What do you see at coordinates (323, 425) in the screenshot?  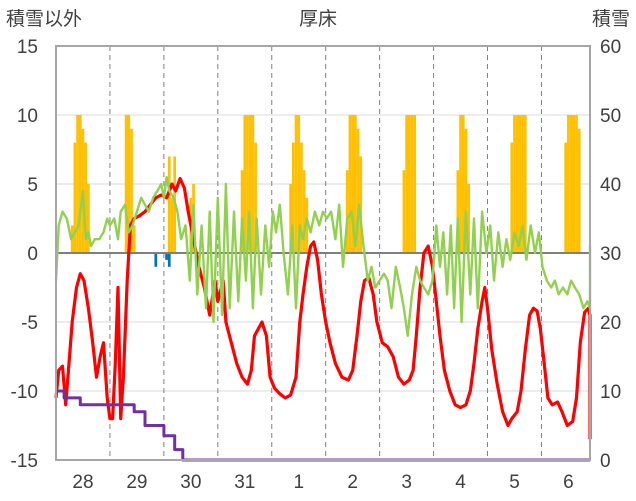 I see `snow-depth-line` at bounding box center [323, 425].